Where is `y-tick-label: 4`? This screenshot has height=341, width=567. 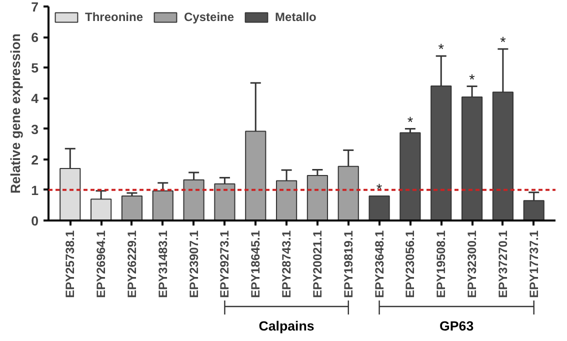 y-tick-label: 4 is located at coordinates (35, 98).